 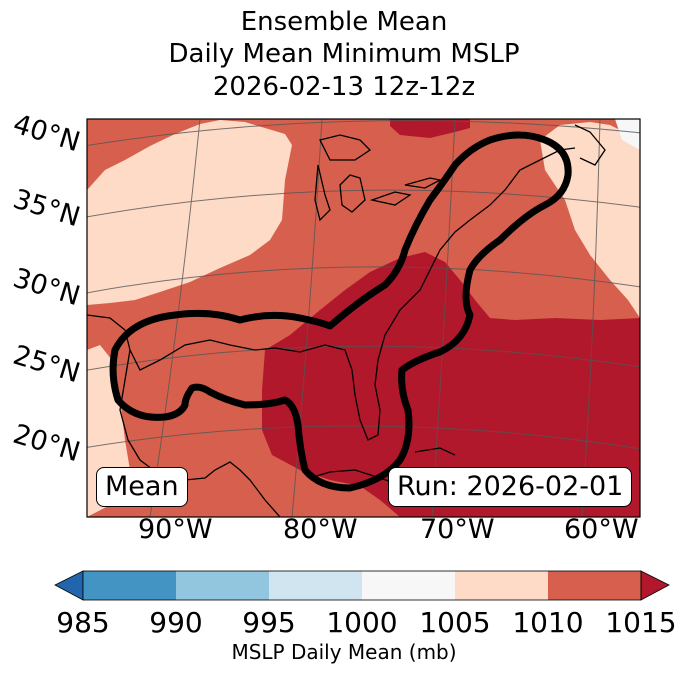 I want to click on title-line-3: 2026-02-13 12z-12z, so click(x=344, y=87).